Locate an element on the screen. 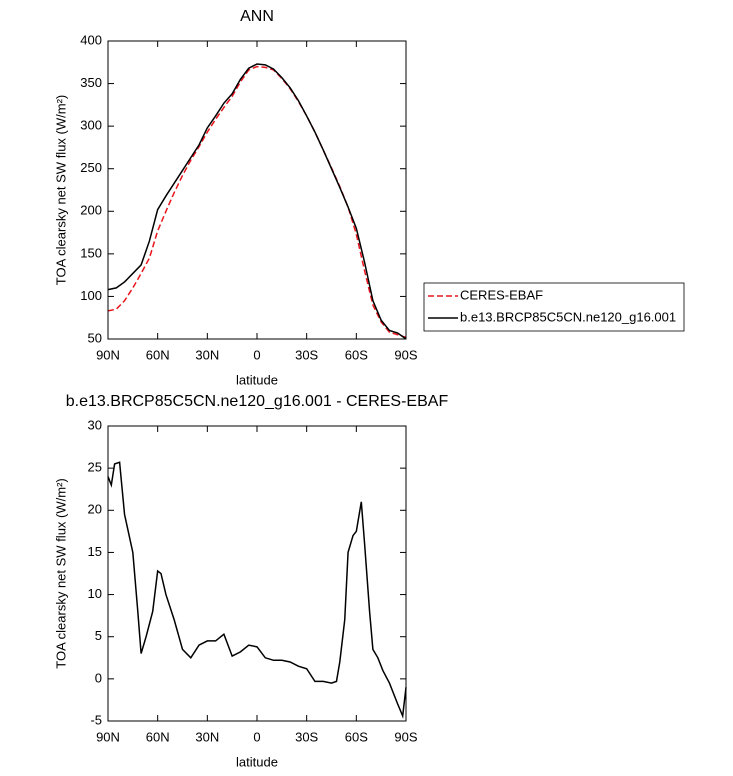 This screenshot has width=733, height=776. y-tick-label: 0 is located at coordinates (98, 677).